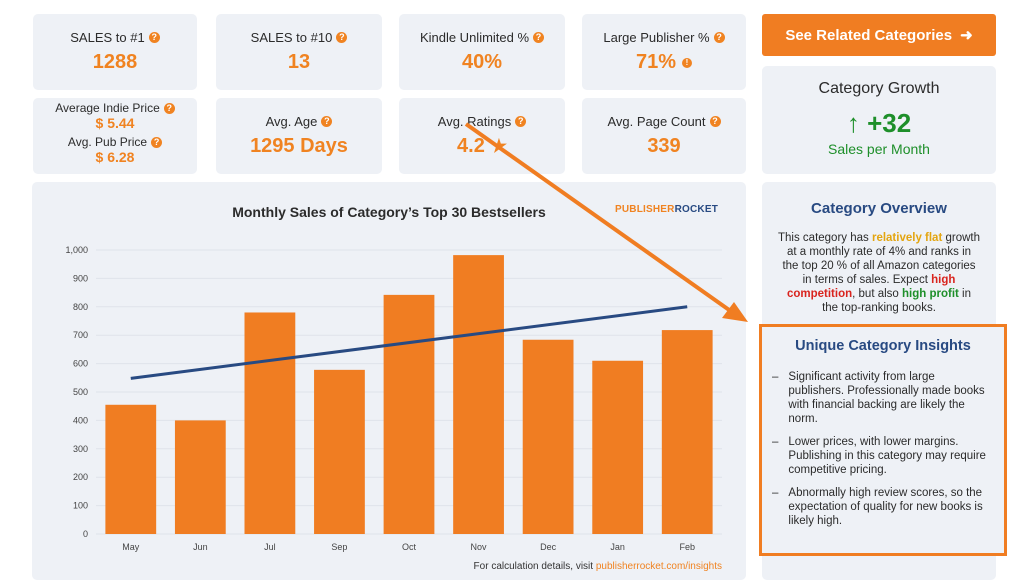 The width and height of the screenshot is (1024, 582). I want to click on y-tick-label: 0, so click(85, 534).